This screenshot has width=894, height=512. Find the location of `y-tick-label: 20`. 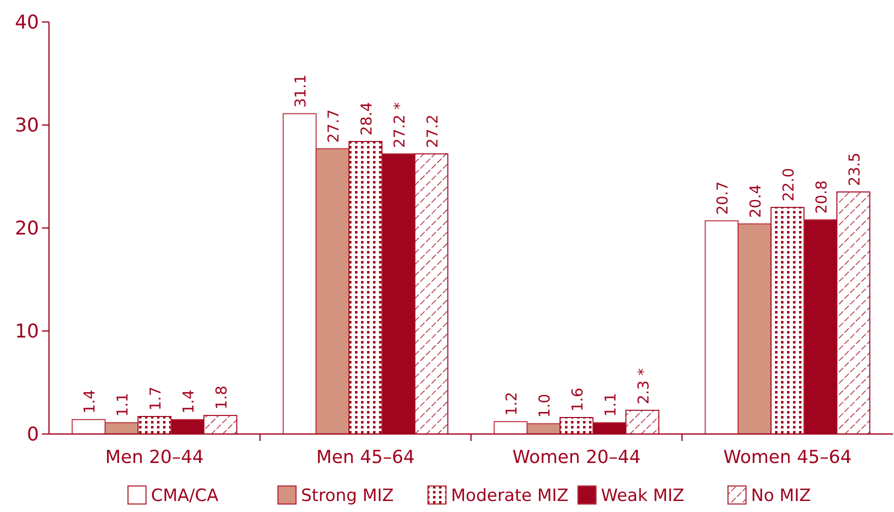

y-tick-label: 20 is located at coordinates (26, 229).